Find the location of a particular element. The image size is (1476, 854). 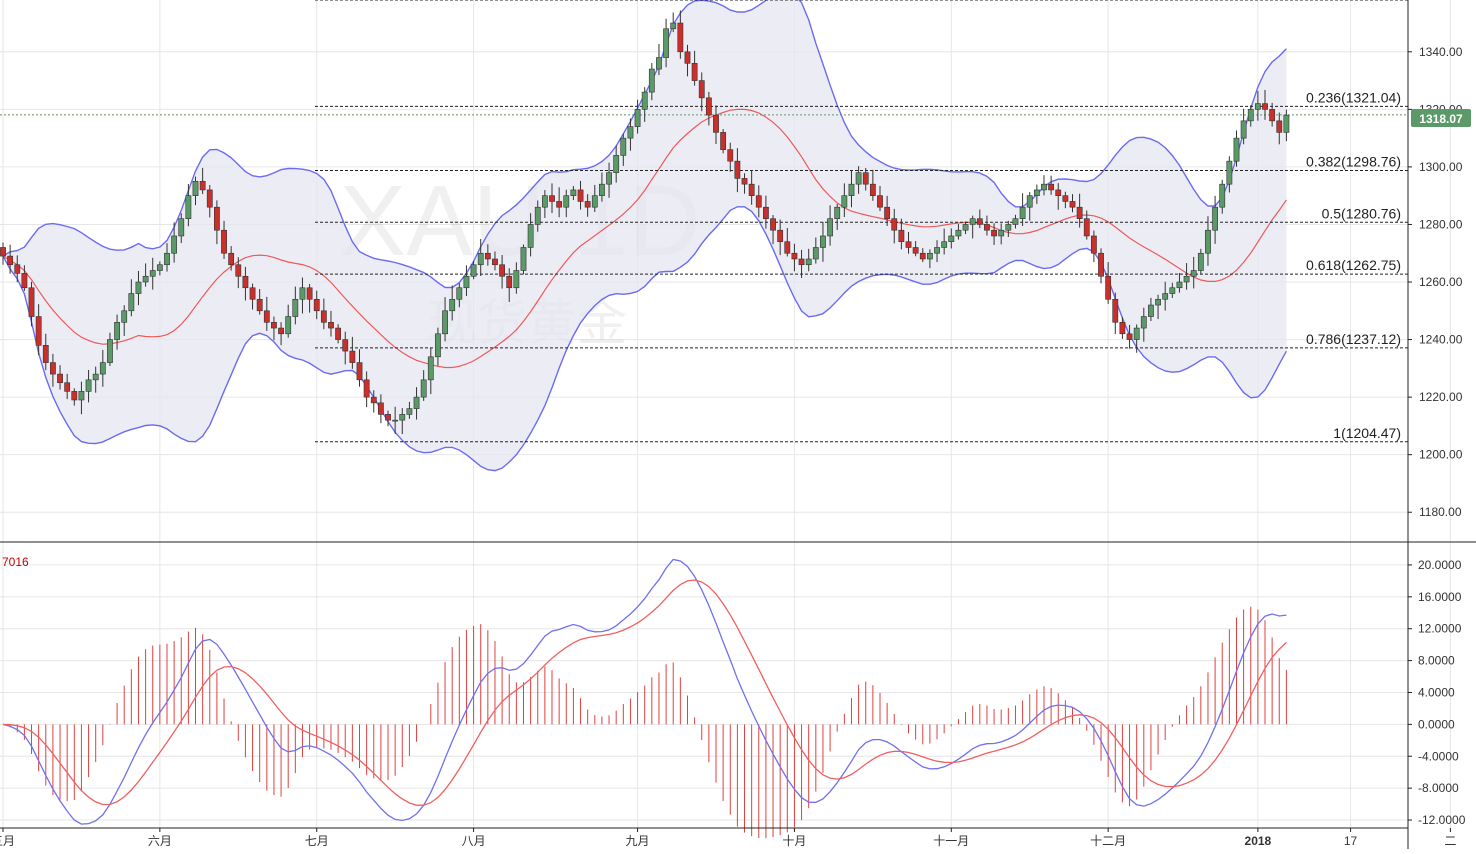

price-tick-label: 1200.00 is located at coordinates (1441, 455).